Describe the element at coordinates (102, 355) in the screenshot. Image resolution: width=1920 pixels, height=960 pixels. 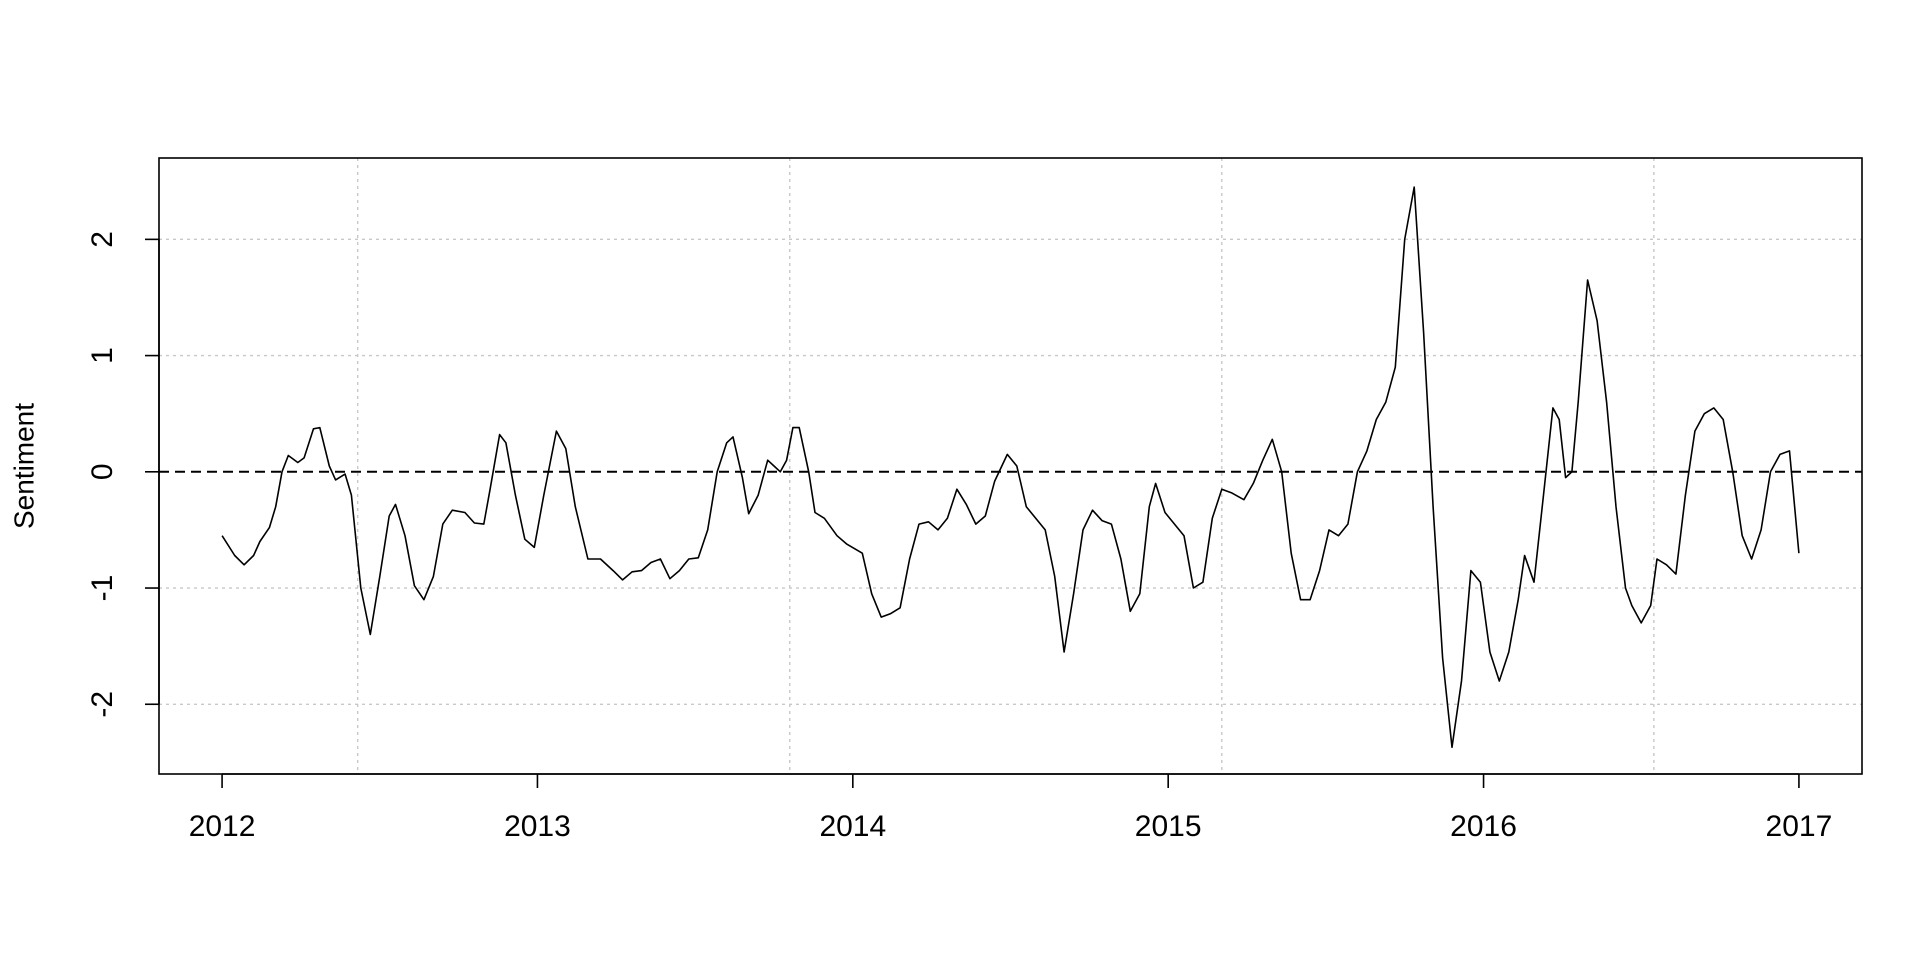
I see `y-tick-label: 1` at that location.